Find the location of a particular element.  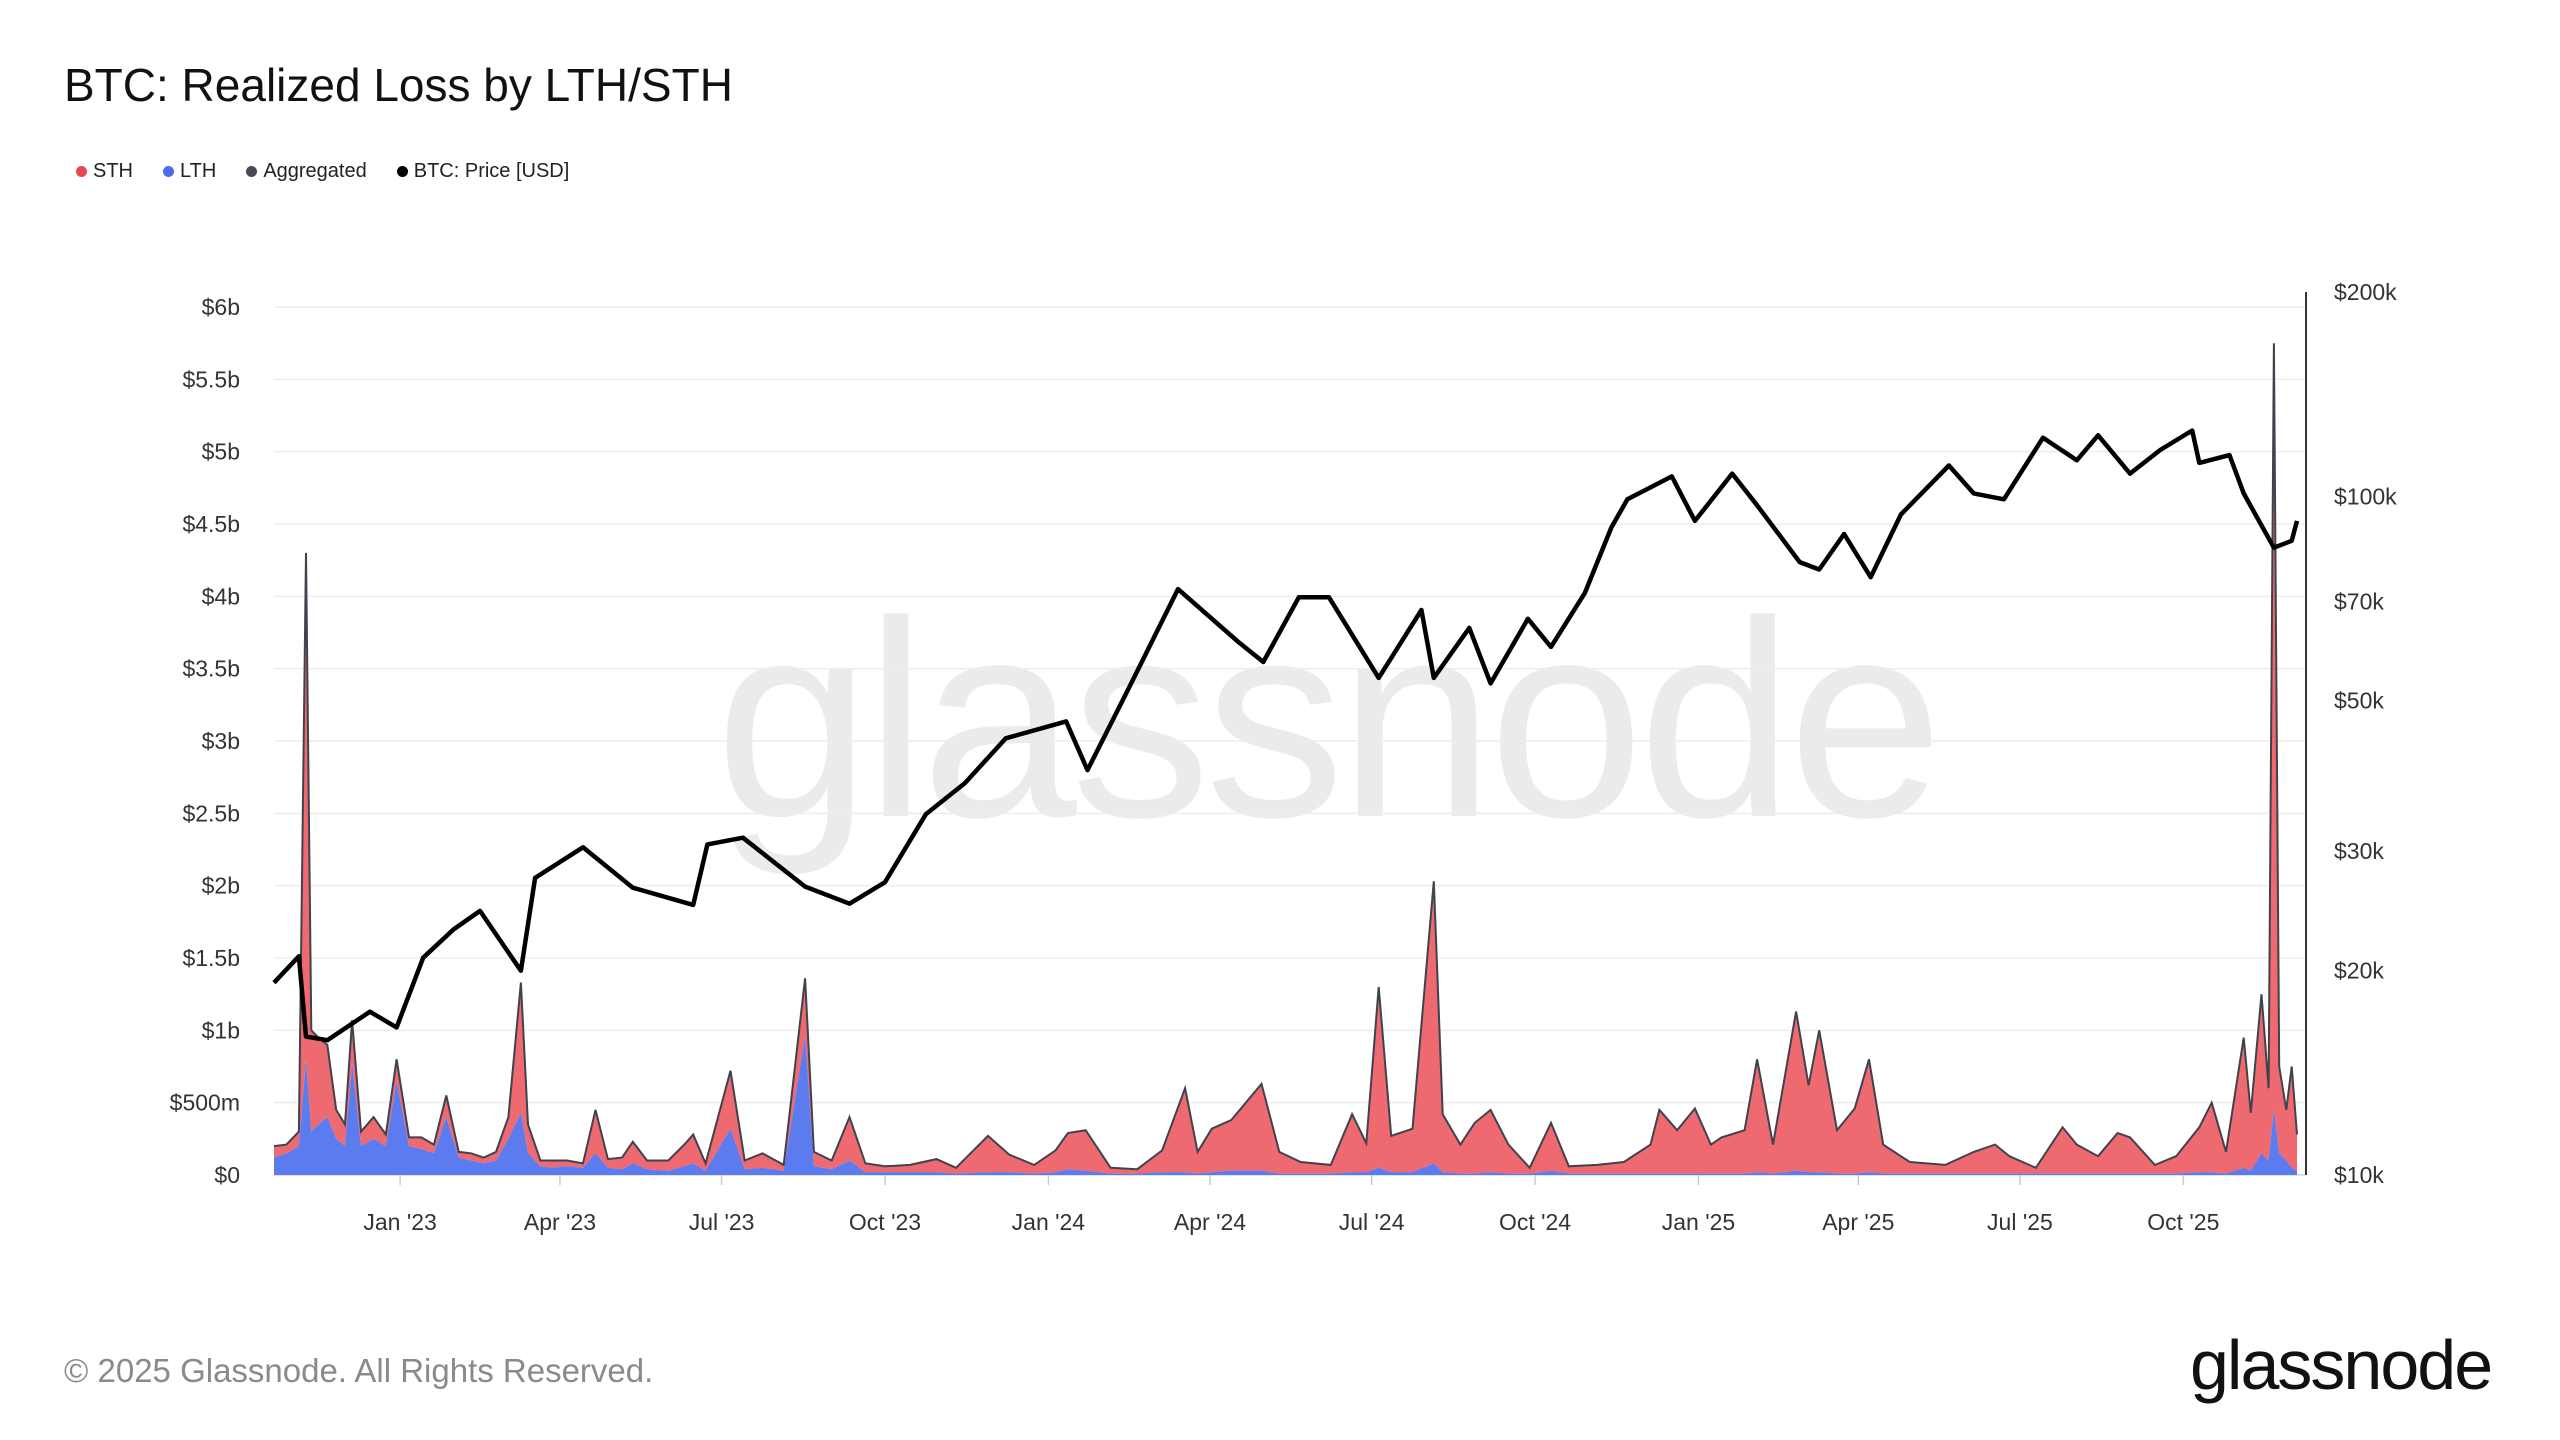

copyright: © 2025 Glassnode. All Rights Reserved. is located at coordinates (359, 1370).